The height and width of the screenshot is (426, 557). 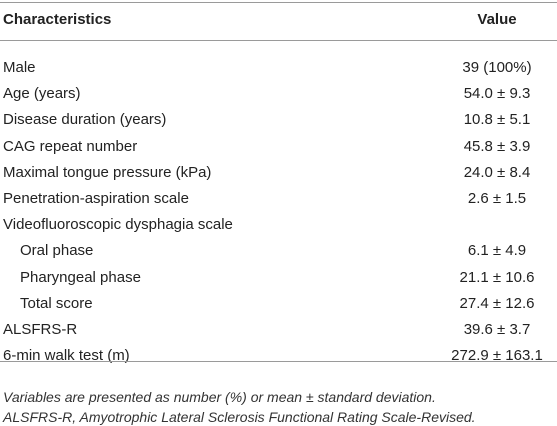 What do you see at coordinates (497, 19) in the screenshot?
I see `header-cell: Value` at bounding box center [497, 19].